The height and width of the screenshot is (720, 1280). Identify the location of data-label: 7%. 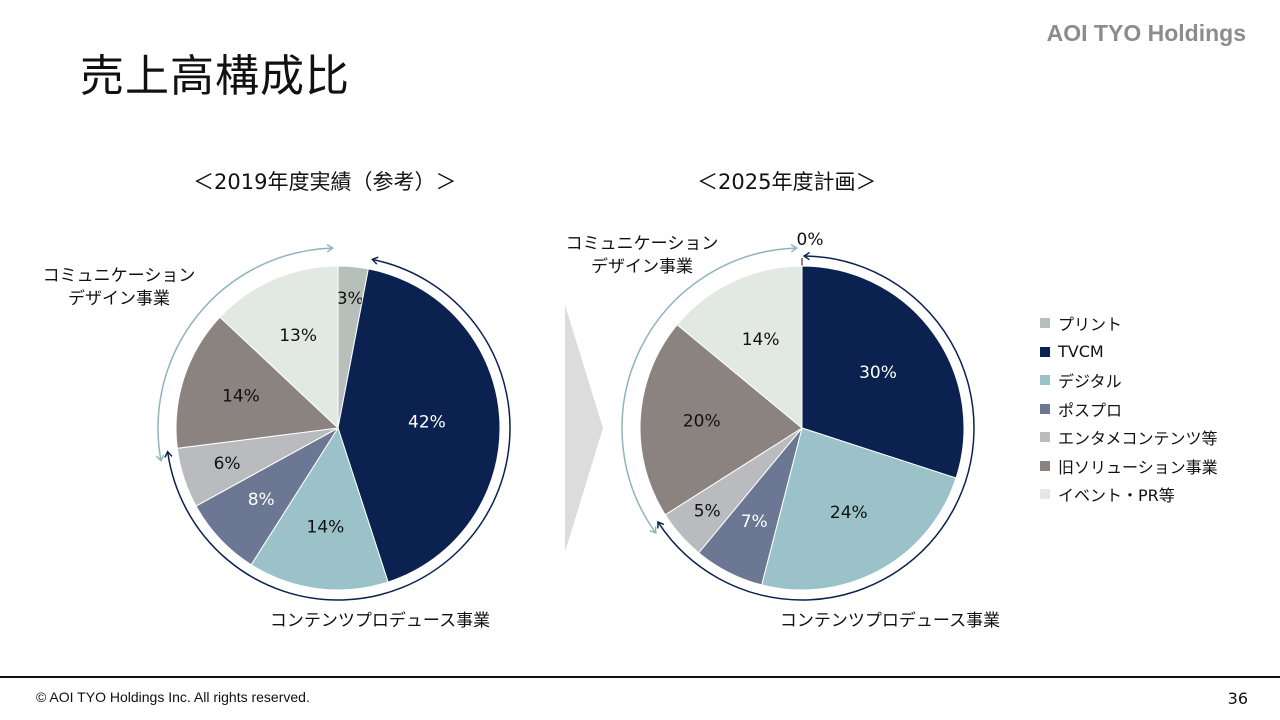
(754, 522).